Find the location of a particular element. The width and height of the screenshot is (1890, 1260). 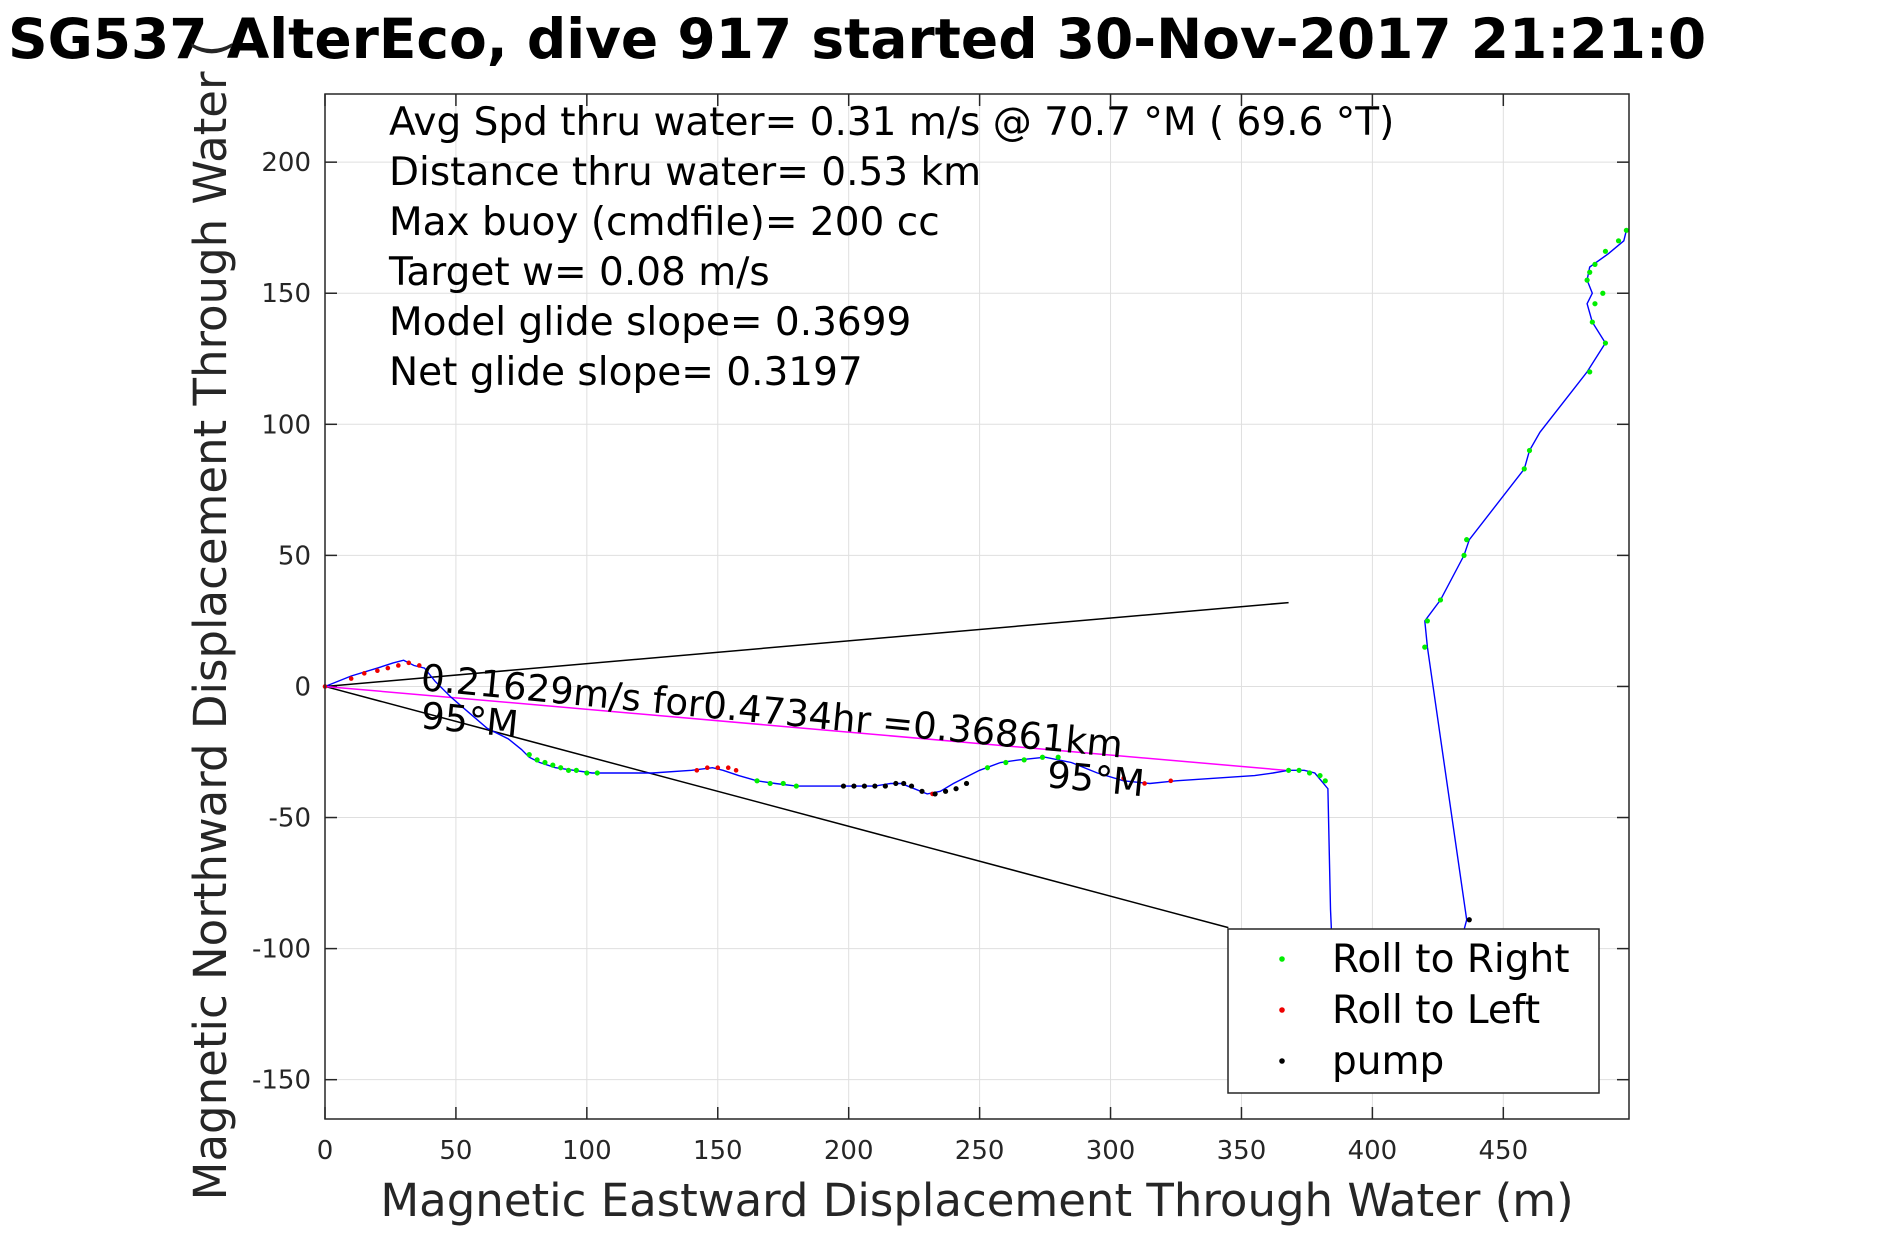

x-tick-label: 350 is located at coordinates (1242, 1151).